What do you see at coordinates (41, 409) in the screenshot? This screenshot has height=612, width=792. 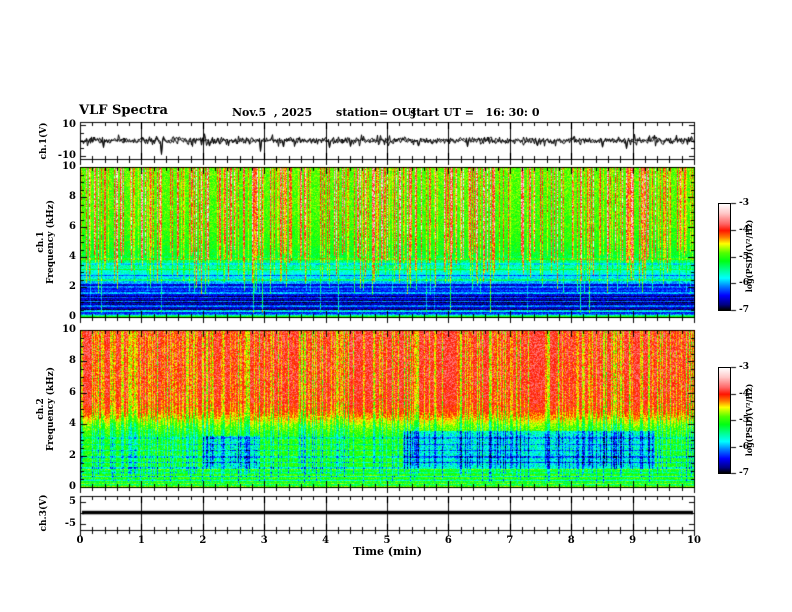 I see `ch2-frequency-axis-label-line1: ch.2` at bounding box center [41, 409].